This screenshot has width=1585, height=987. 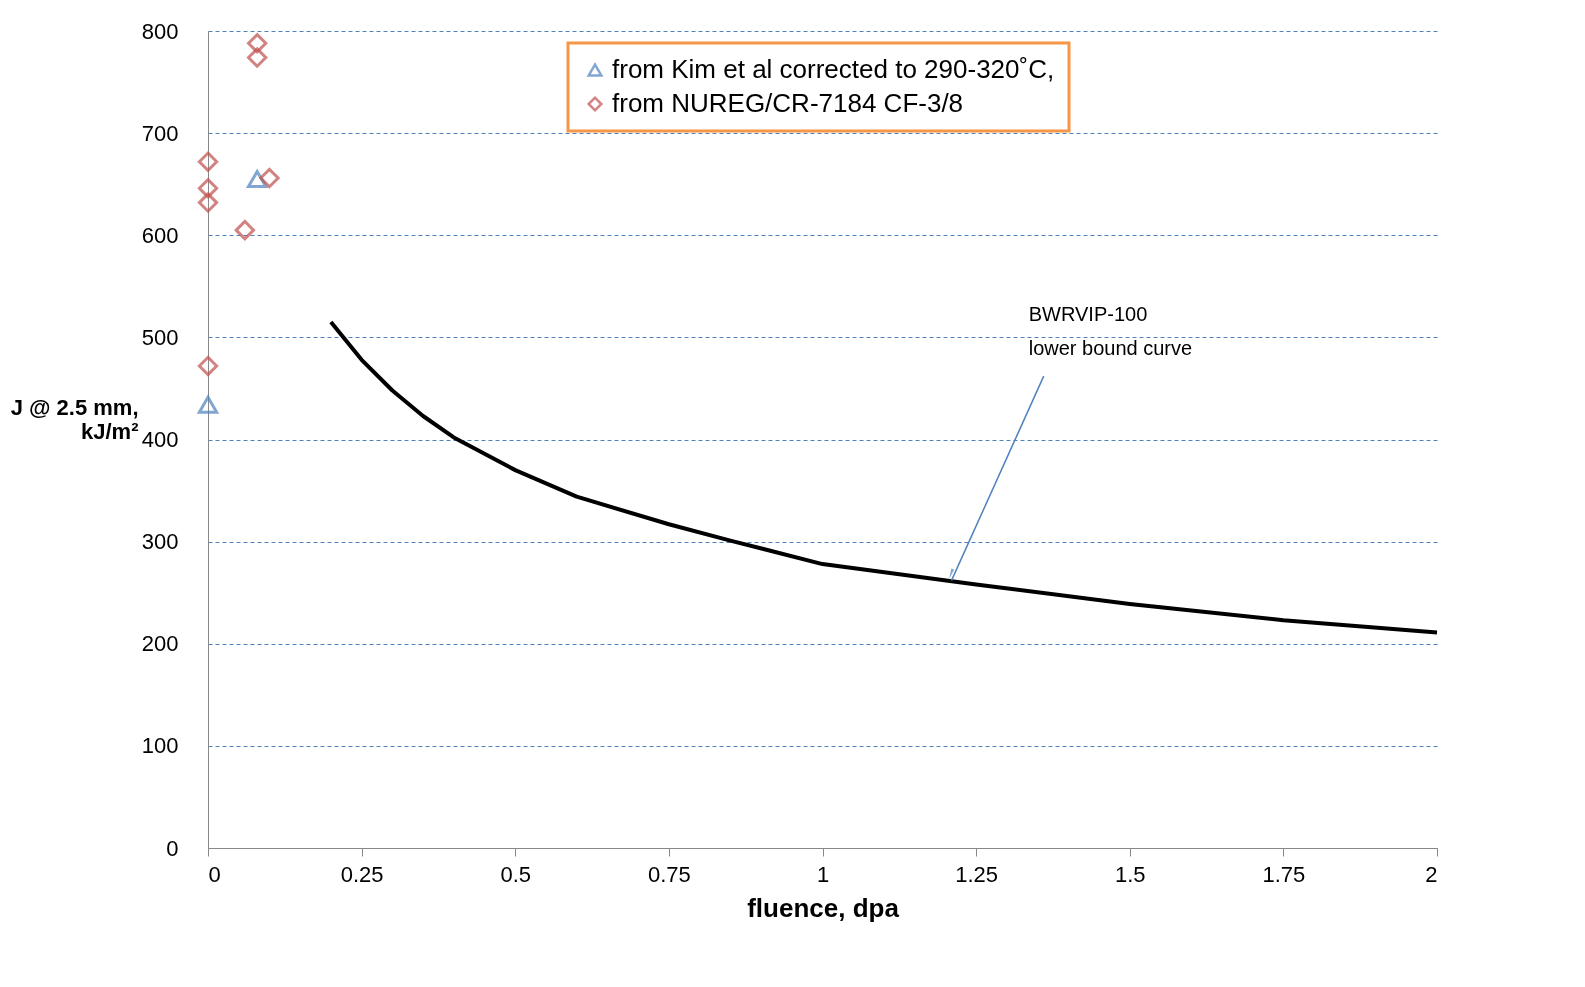 What do you see at coordinates (74, 419) in the screenshot?
I see `y-axis-title: J @ 2.5 mm, kJ/m²` at bounding box center [74, 419].